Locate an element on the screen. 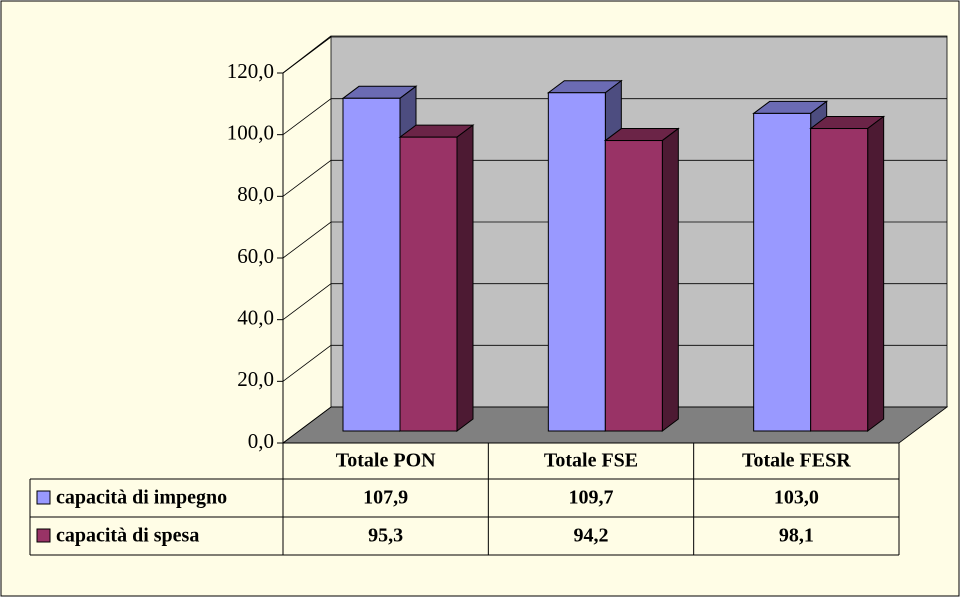  legend-label: capacità di impegno is located at coordinates (141, 498).